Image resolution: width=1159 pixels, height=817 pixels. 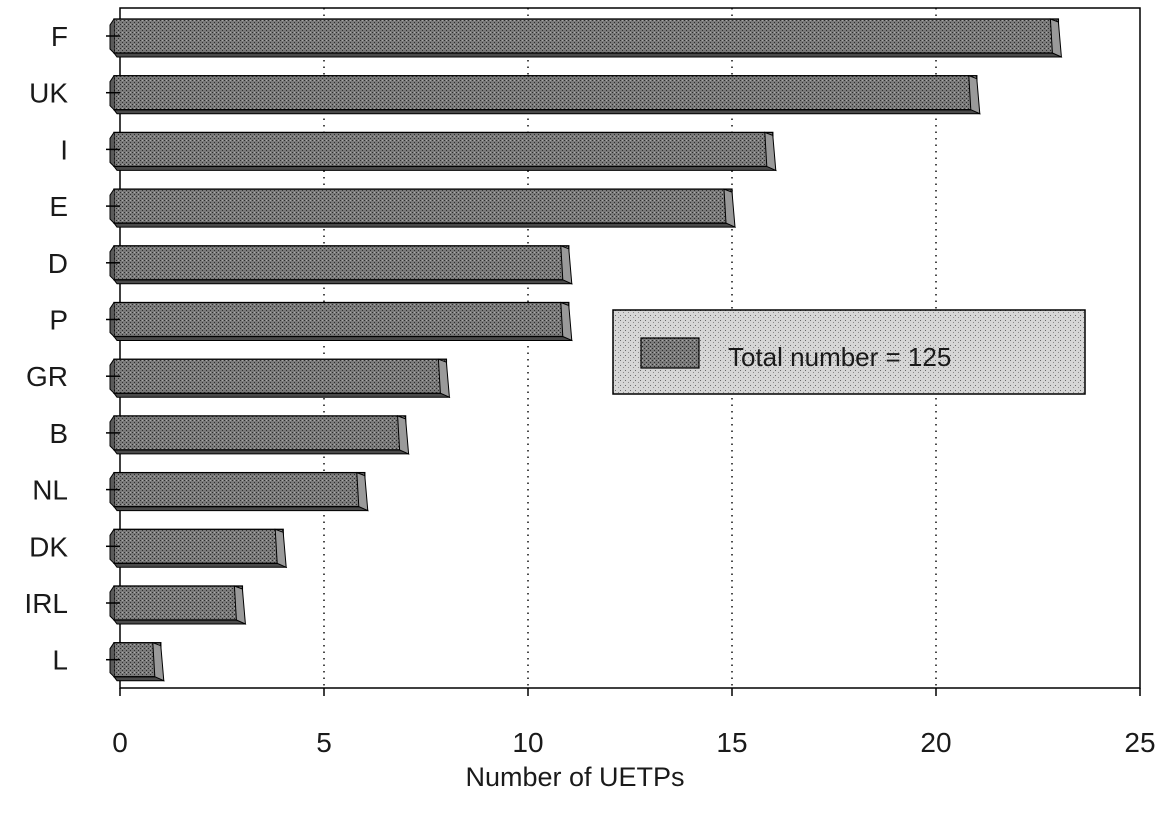 I want to click on x-tick-label: 20, so click(x=935, y=742).